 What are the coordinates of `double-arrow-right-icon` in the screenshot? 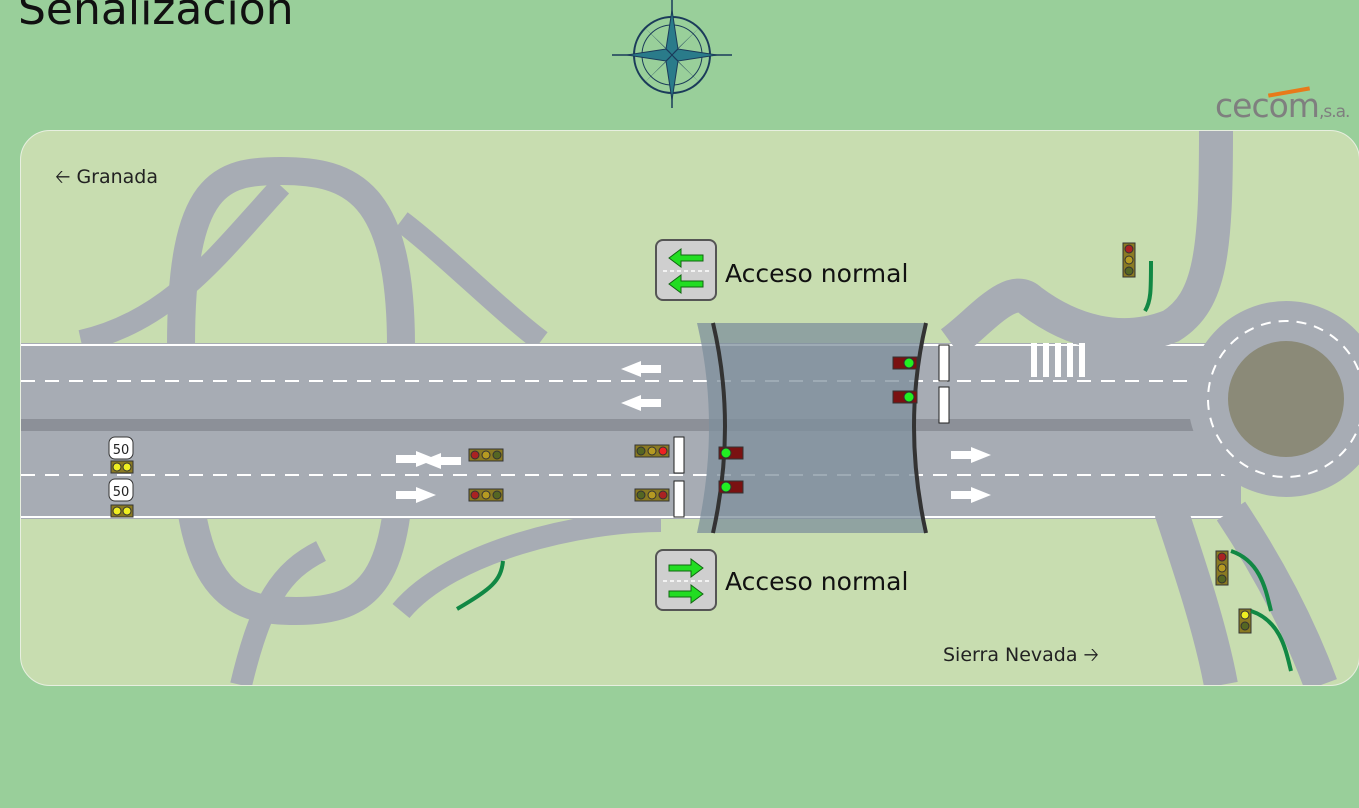 It's located at (686, 581).